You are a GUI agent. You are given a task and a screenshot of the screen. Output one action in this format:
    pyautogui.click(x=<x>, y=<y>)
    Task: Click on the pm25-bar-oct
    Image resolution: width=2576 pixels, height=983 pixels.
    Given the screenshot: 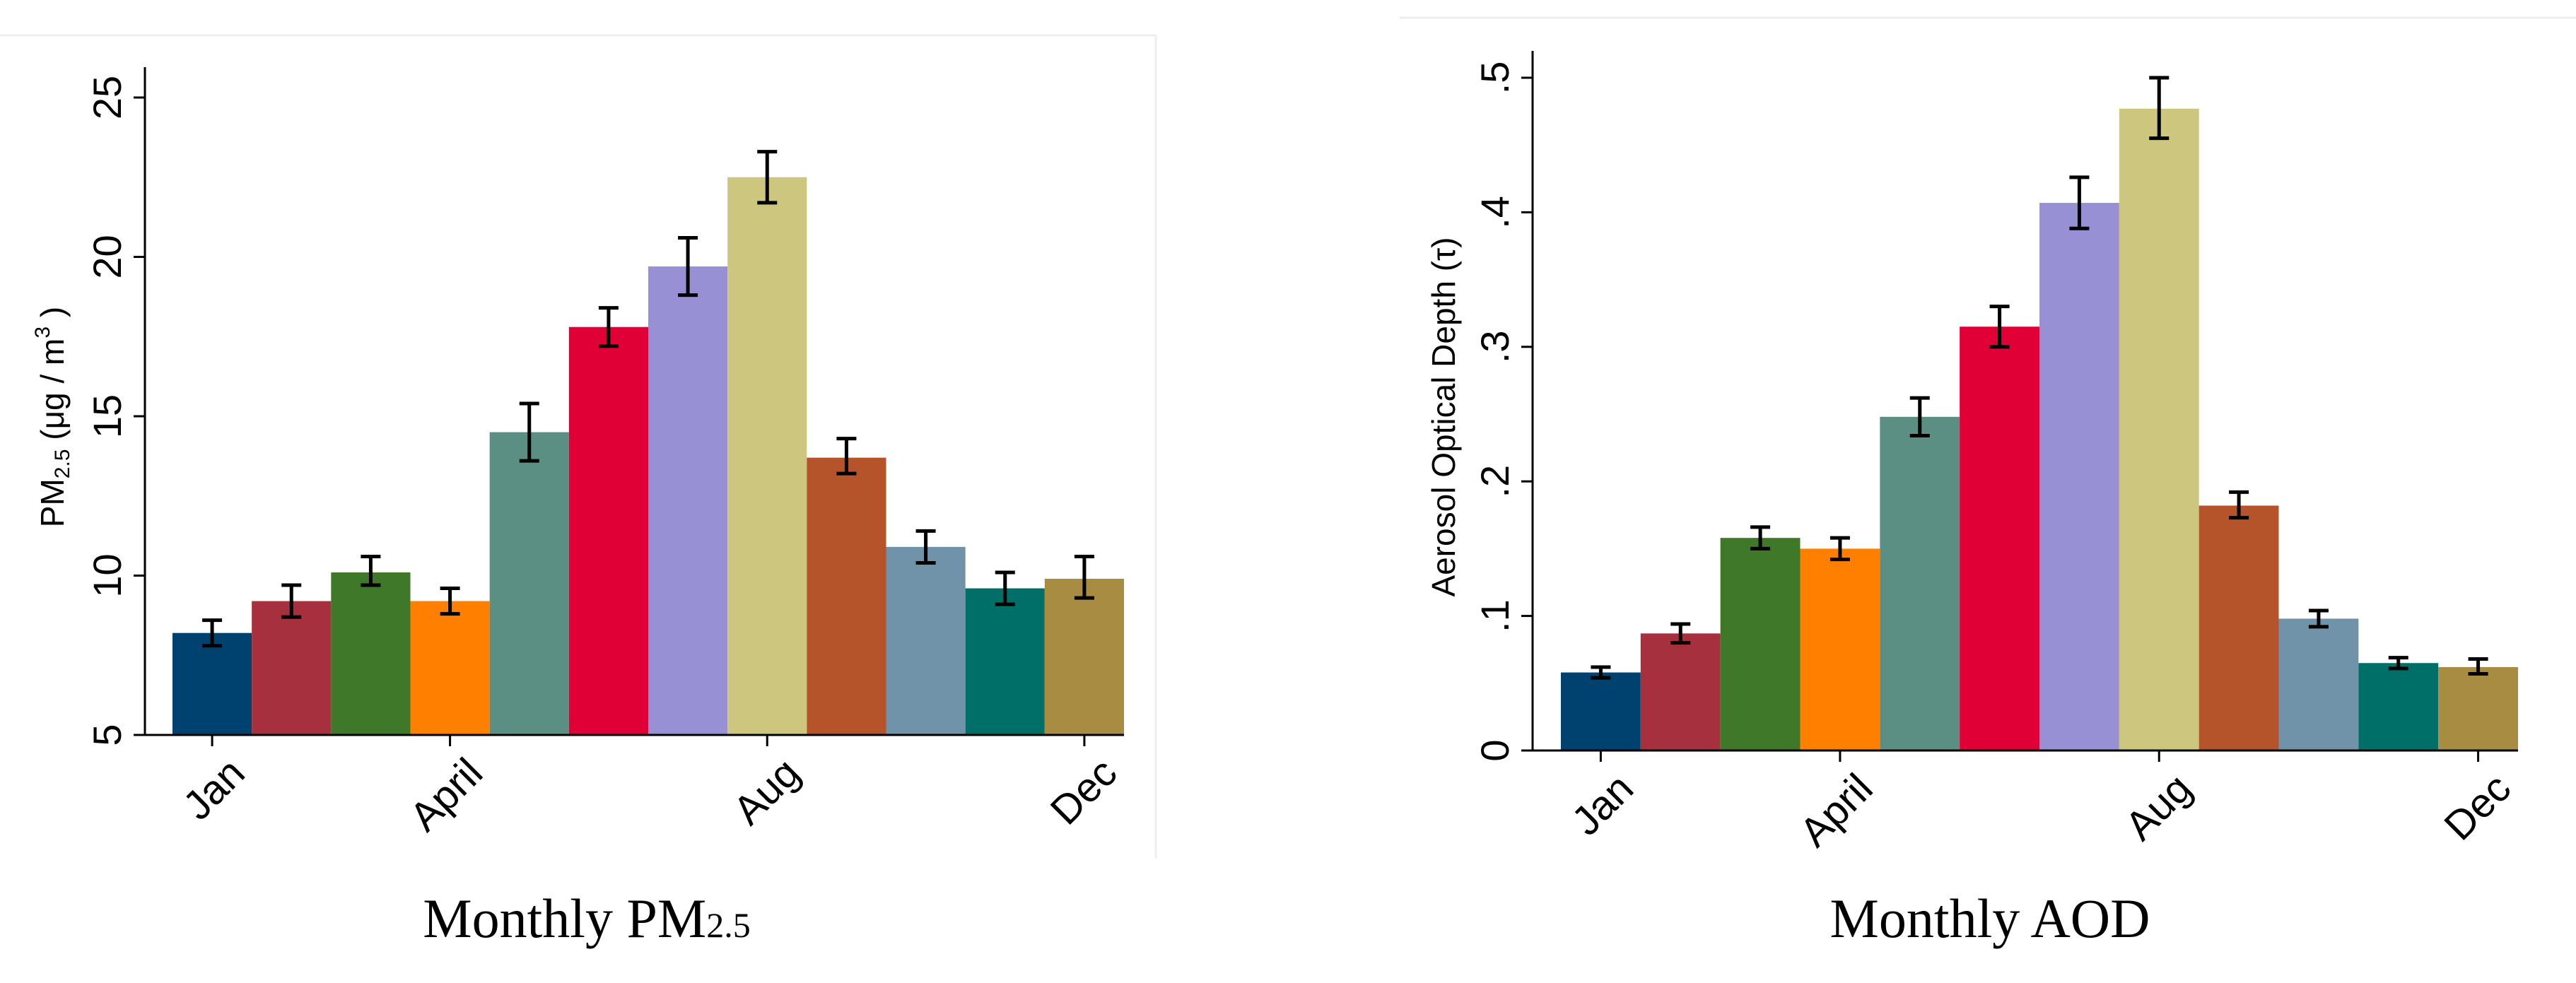 What is the action you would take?
    pyautogui.click(x=926, y=640)
    